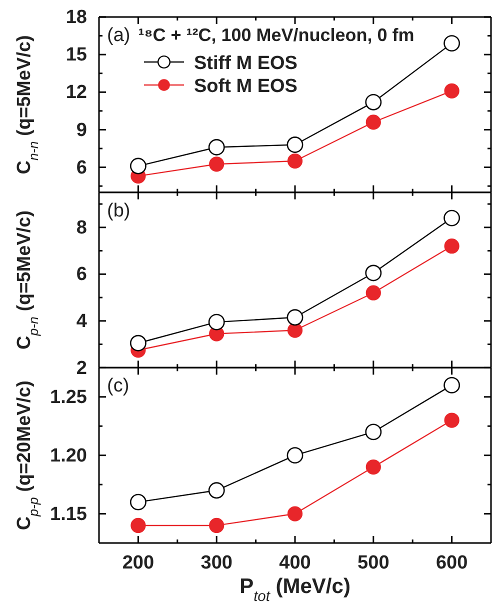 This screenshot has width=493, height=612. Describe the element at coordinates (68, 455) in the screenshot. I see `y-tick-label: 1.20` at that location.